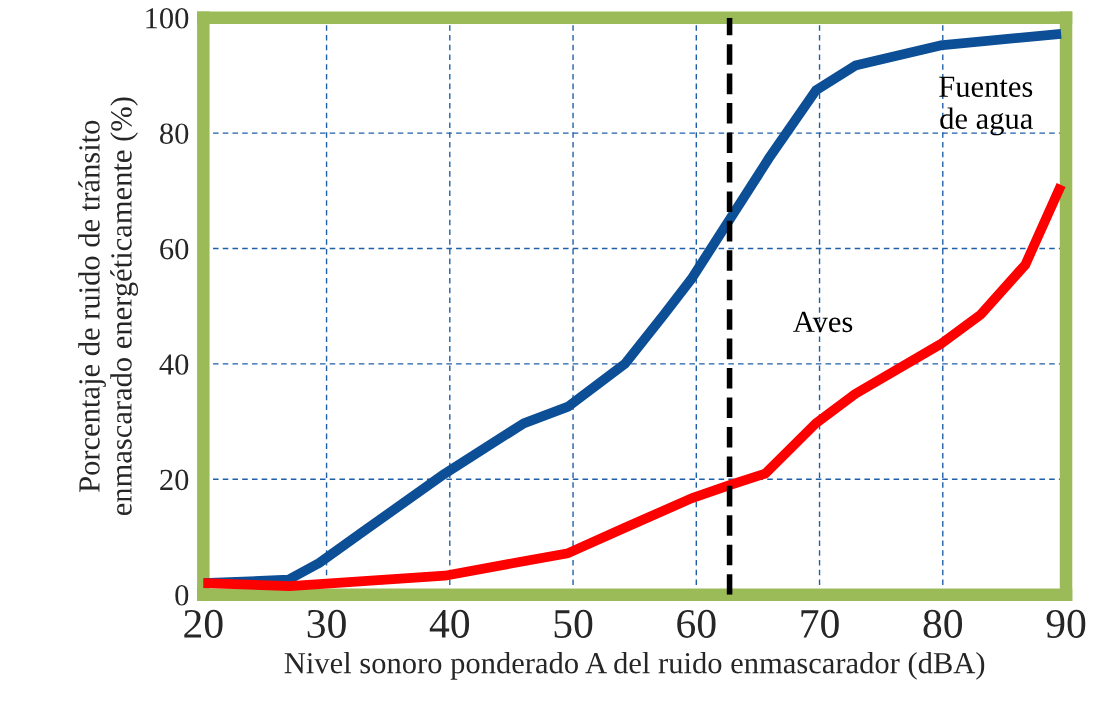 This screenshot has width=1099, height=708. Describe the element at coordinates (943, 623) in the screenshot. I see `x-tick-label: 80` at that location.